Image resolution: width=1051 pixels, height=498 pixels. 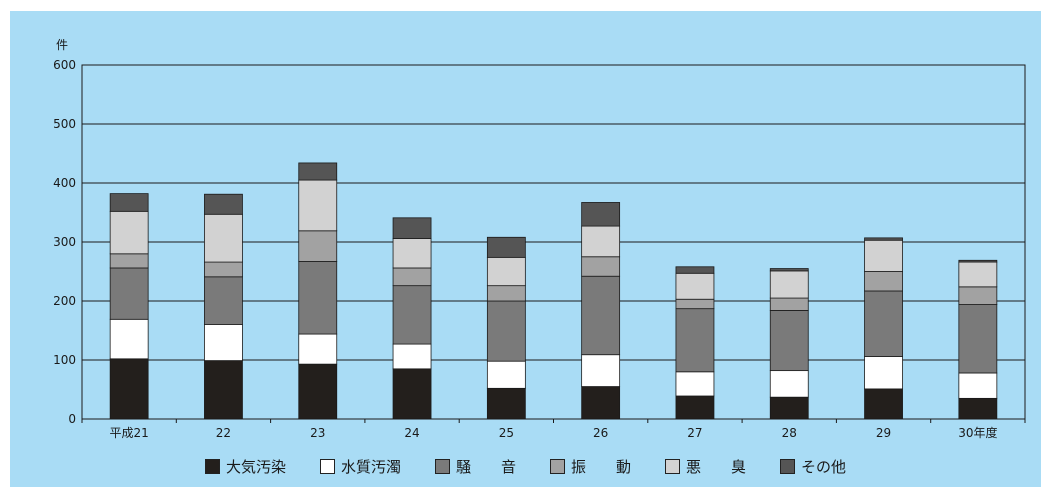 What do you see at coordinates (64, 65) in the screenshot?
I see `y-tick-label: 600` at bounding box center [64, 65].